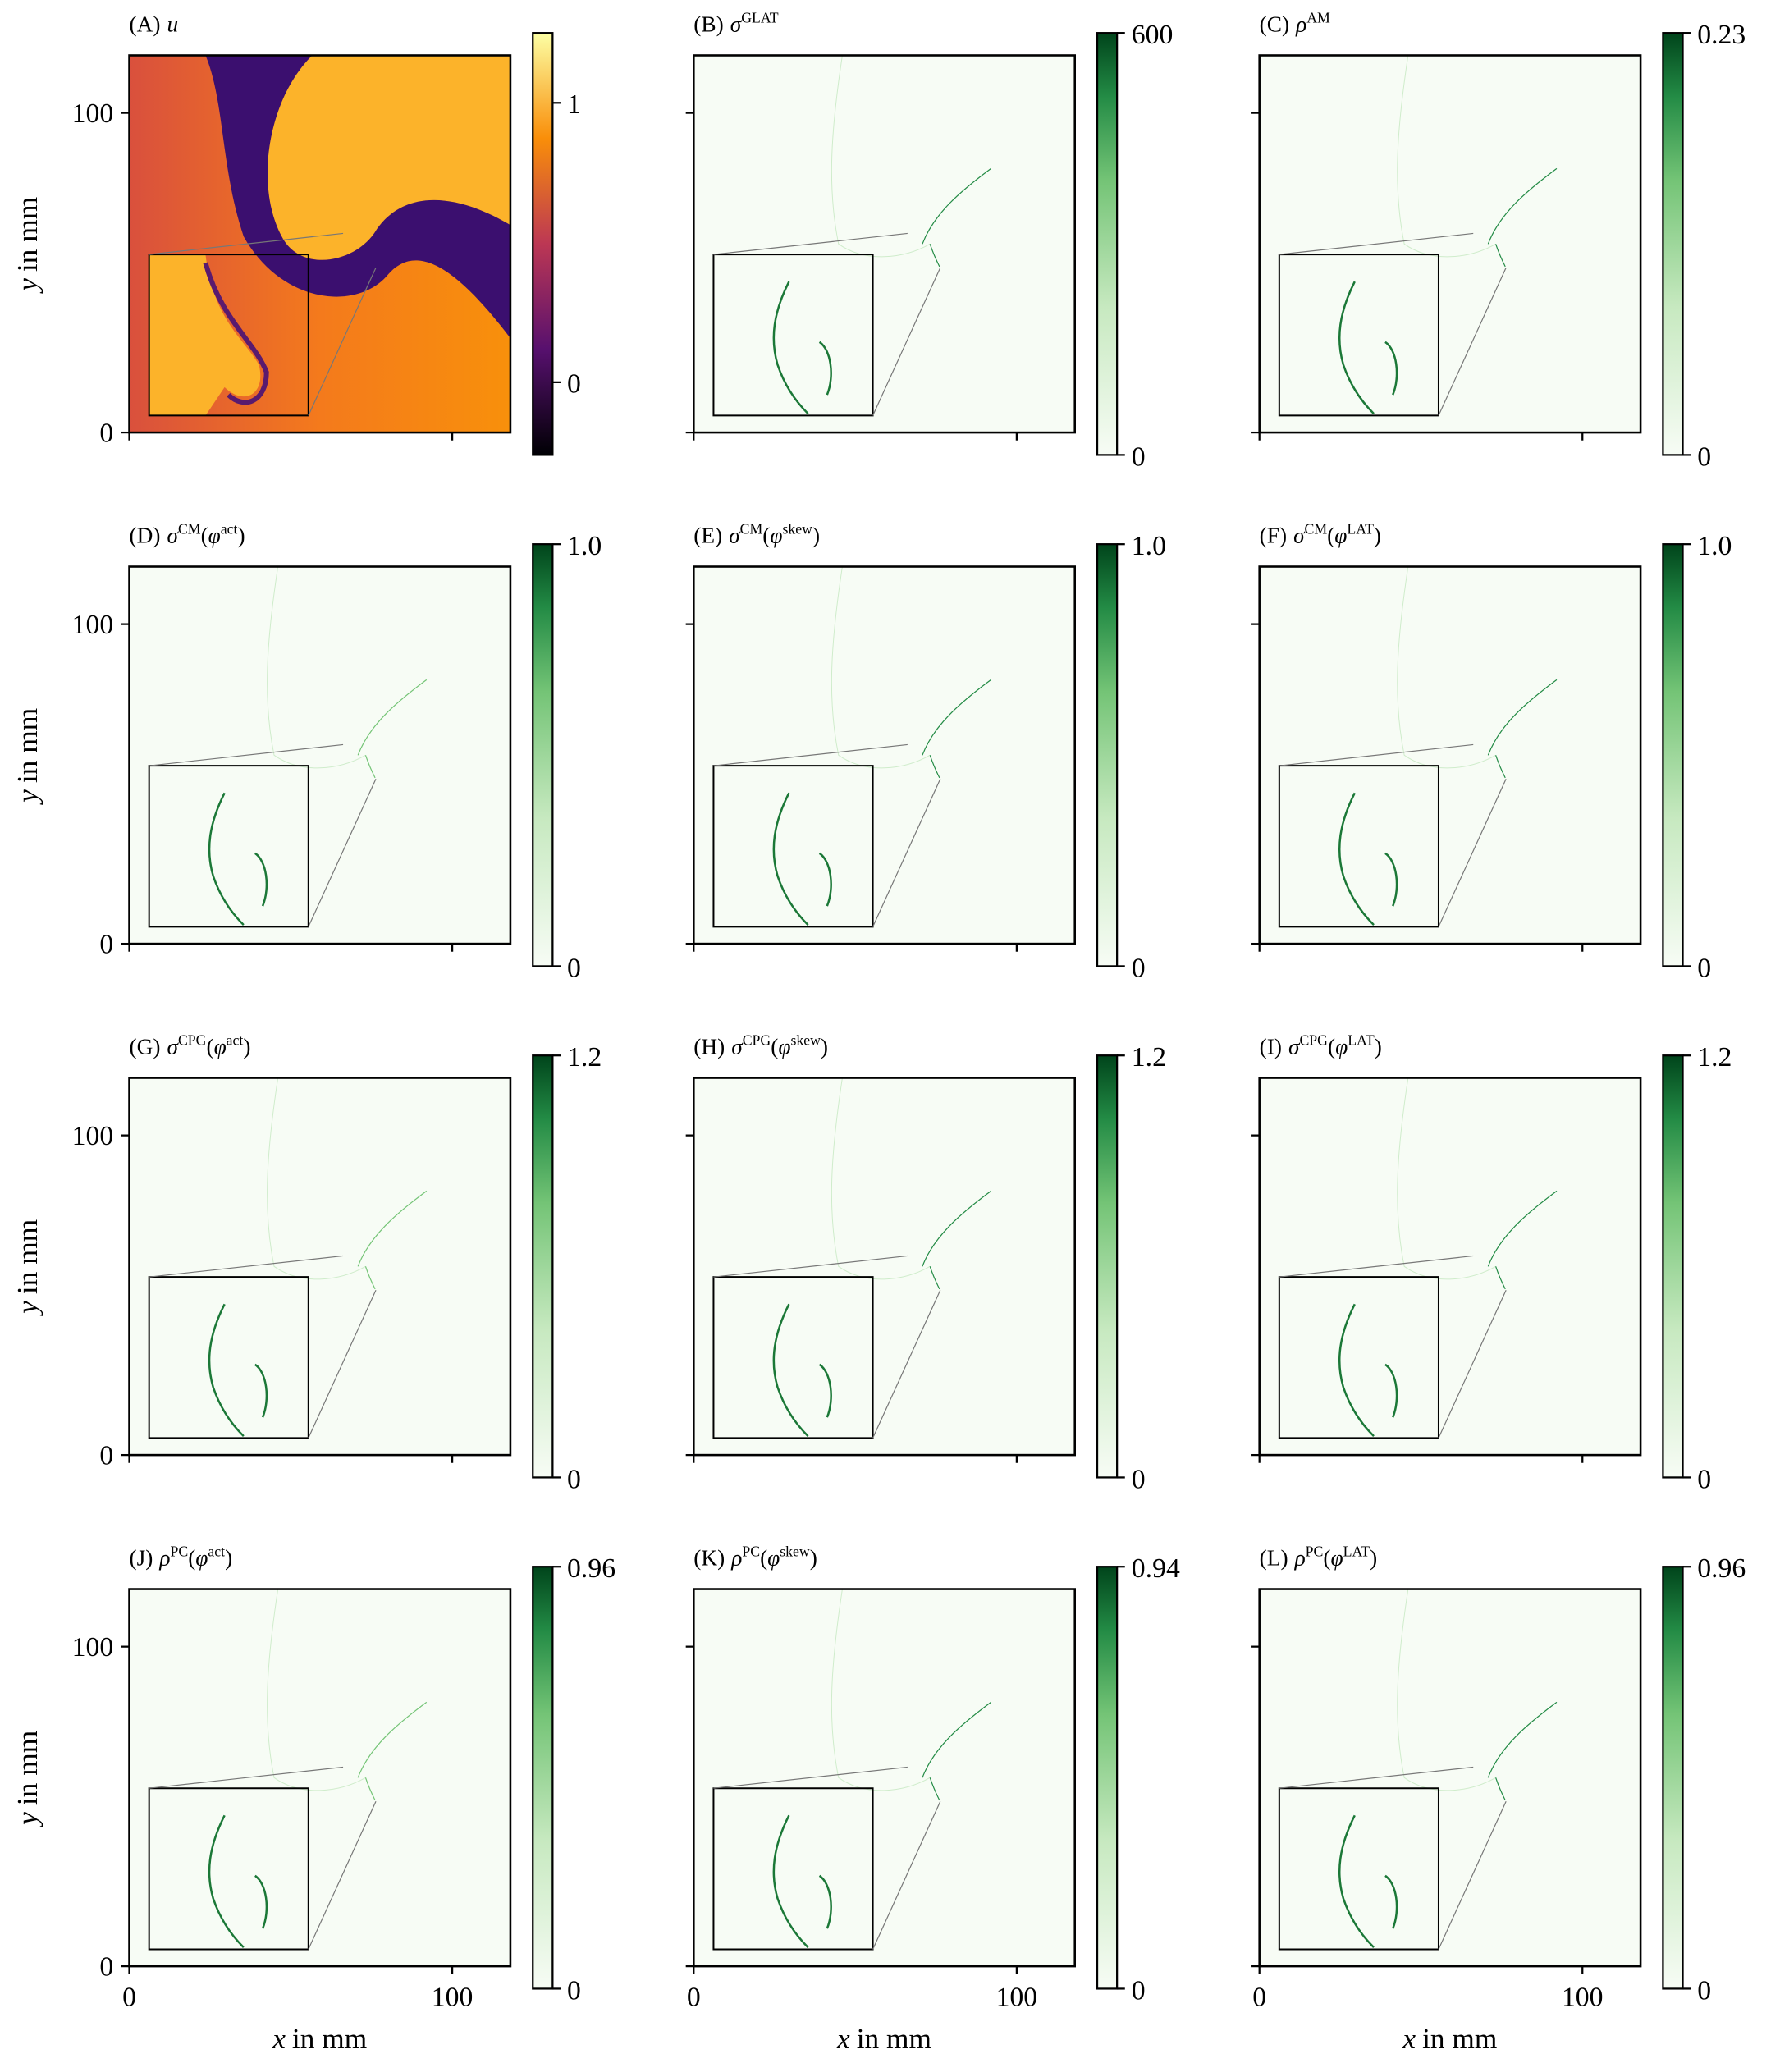 The height and width of the screenshot is (2072, 1780). I want to click on panel: 0 100 (L) ρPC(φLAT) x in mm 0 0.96, so click(1498, 1798).